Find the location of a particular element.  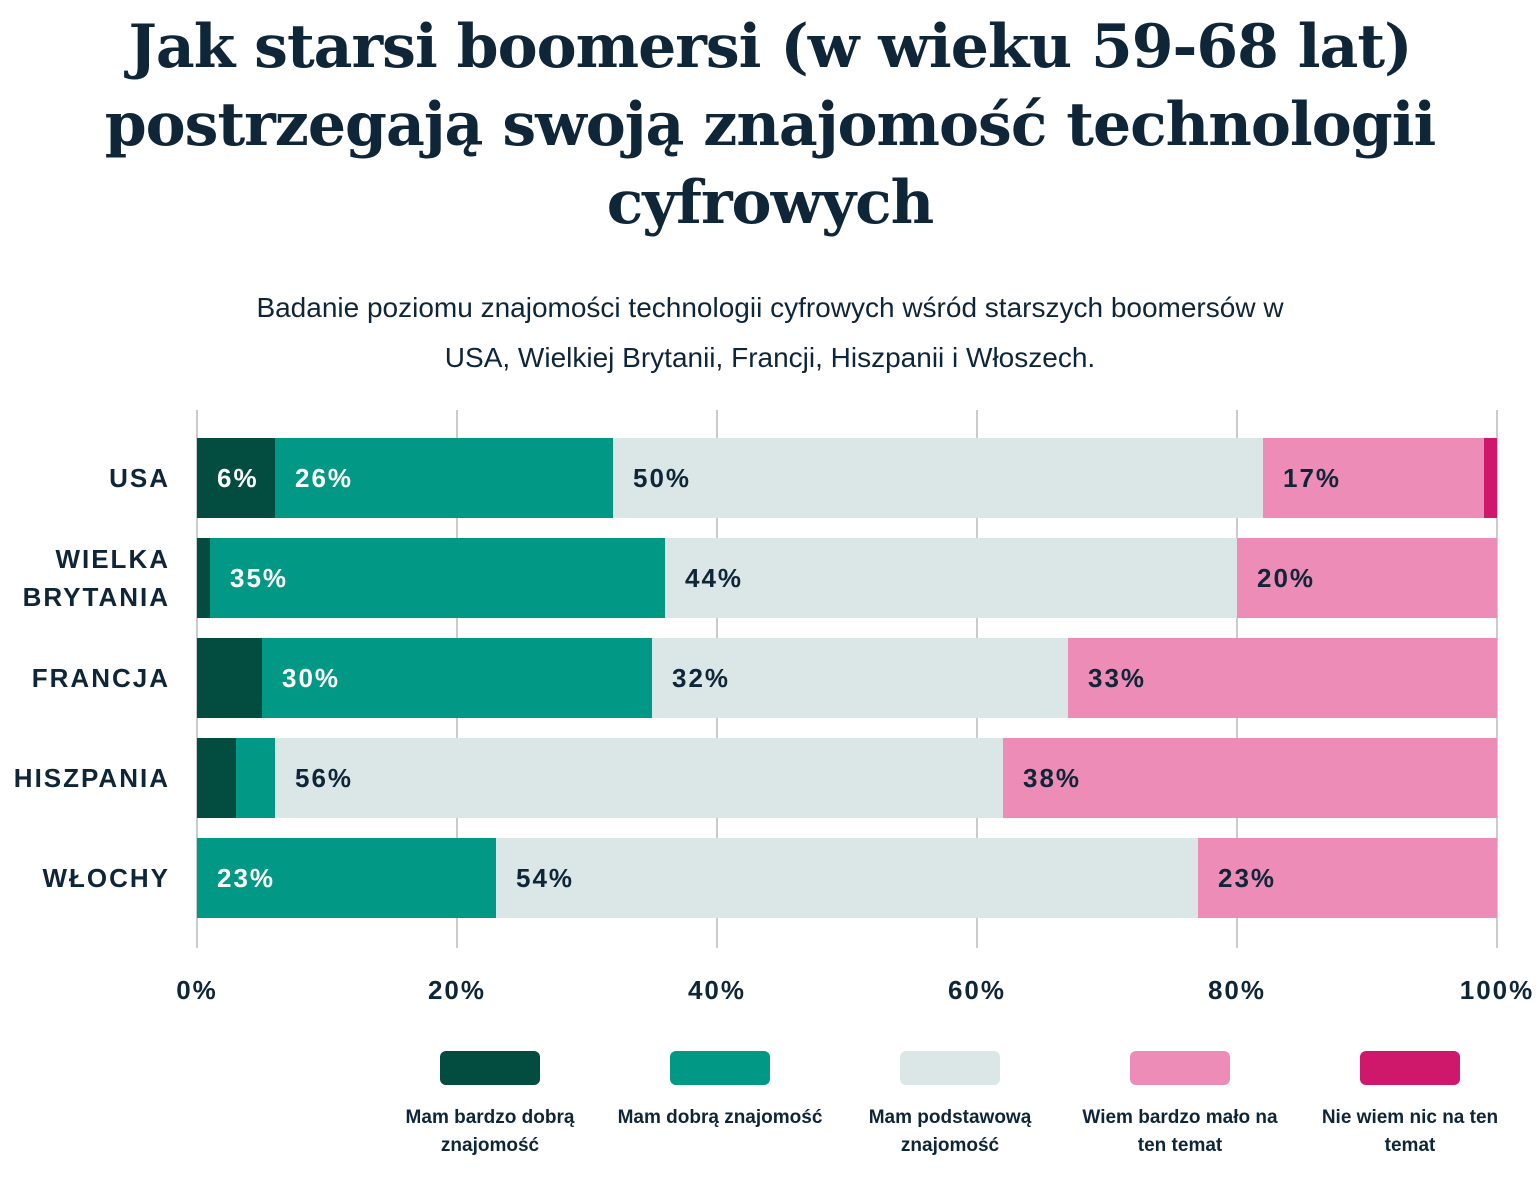

y-tick-label: HISZPANIA is located at coordinates (91, 778).